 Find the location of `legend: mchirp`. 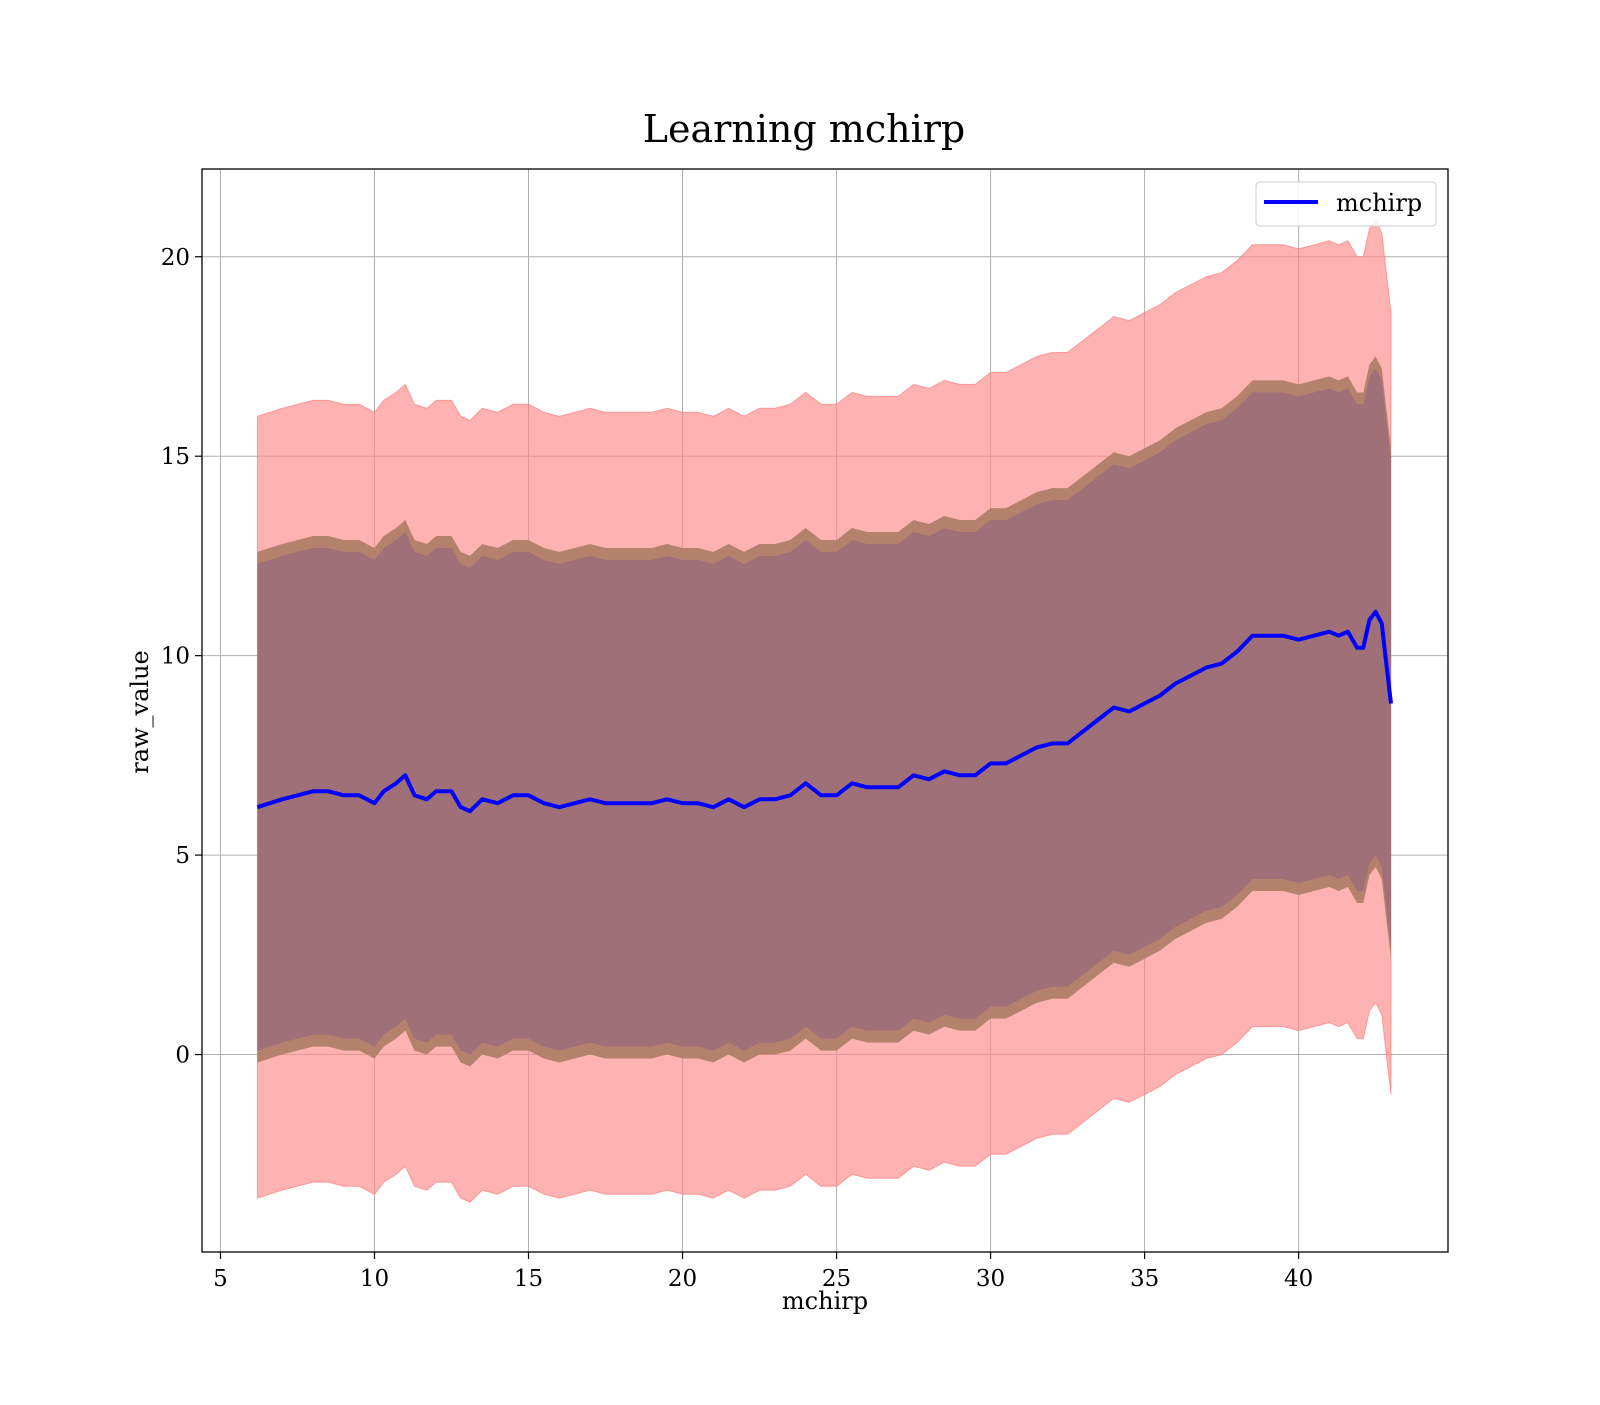

legend: mchirp is located at coordinates (1346, 204).